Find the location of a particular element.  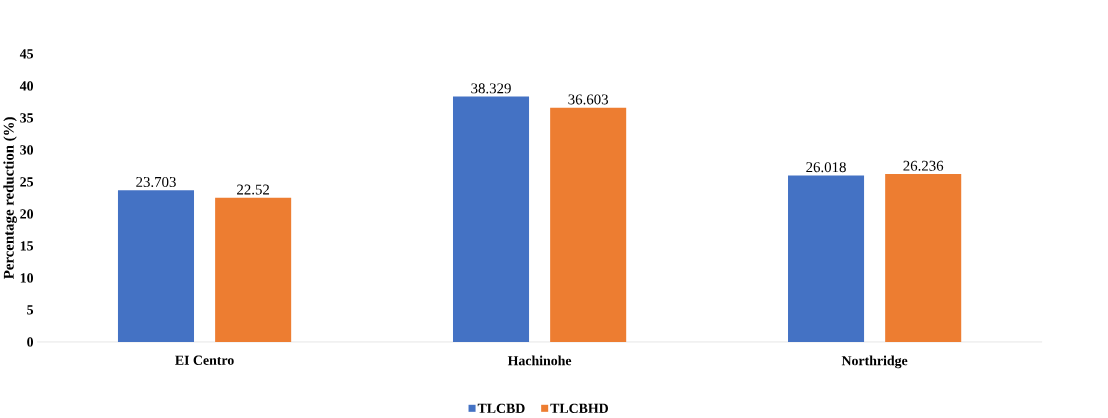

y-tick-label: 5 is located at coordinates (30, 310).